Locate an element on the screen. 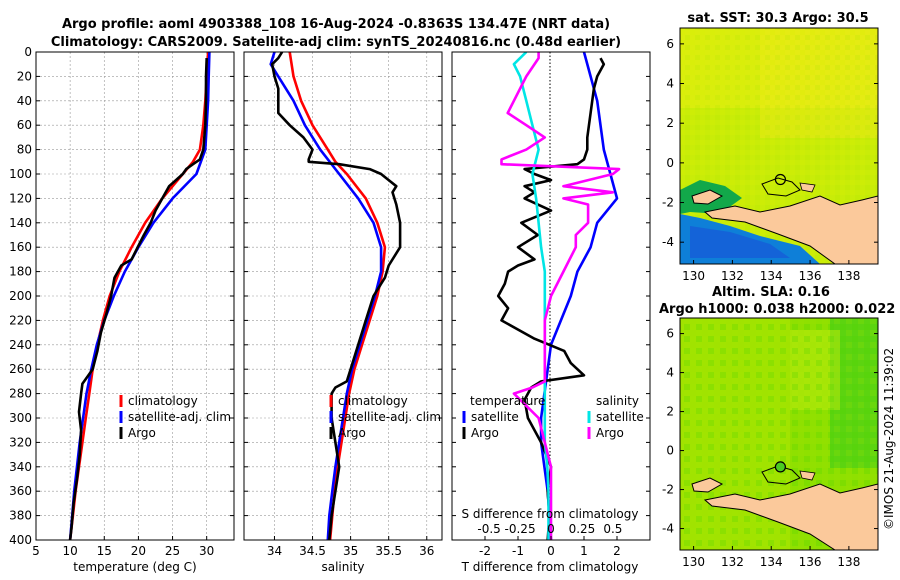  x-tick-label: 15 is located at coordinates (104, 551).